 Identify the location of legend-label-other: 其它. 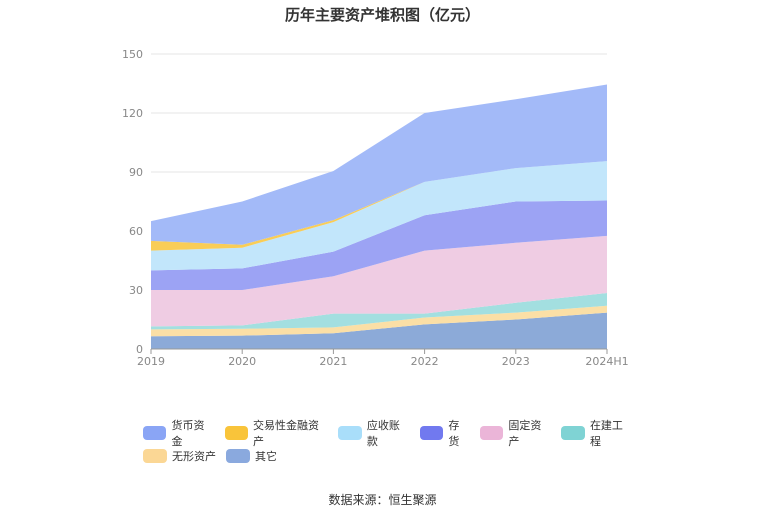
(266, 456).